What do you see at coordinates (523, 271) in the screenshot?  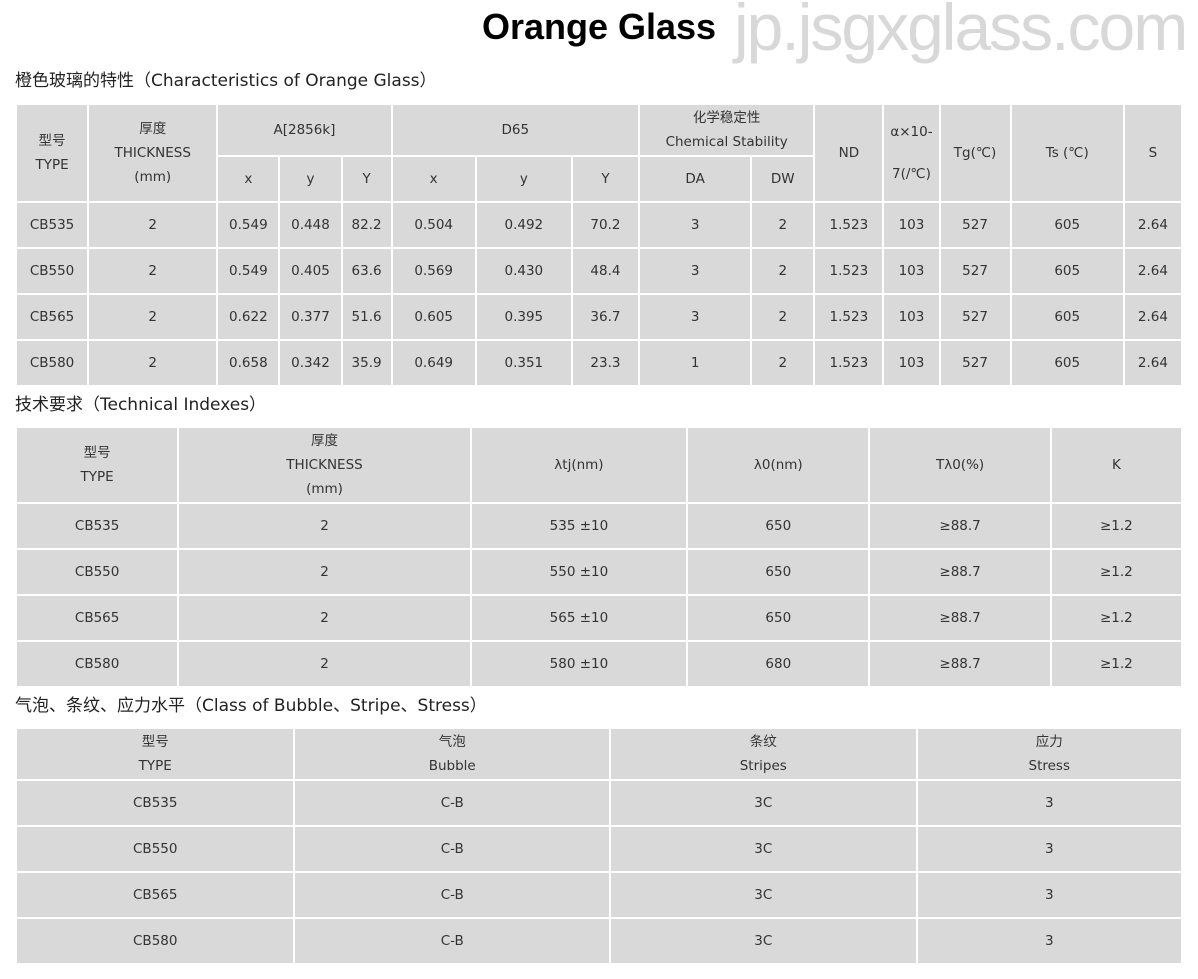 I see `table-cell: 0.430` at bounding box center [523, 271].